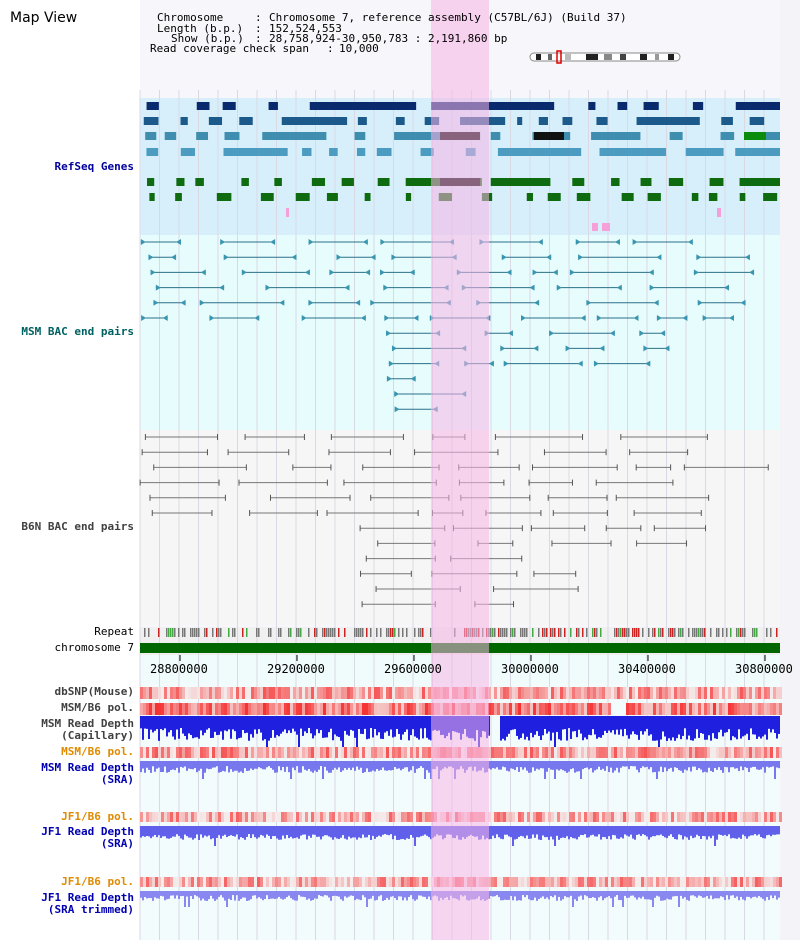  Describe the element at coordinates (460, 470) in the screenshot. I see `selection-highlight` at that location.